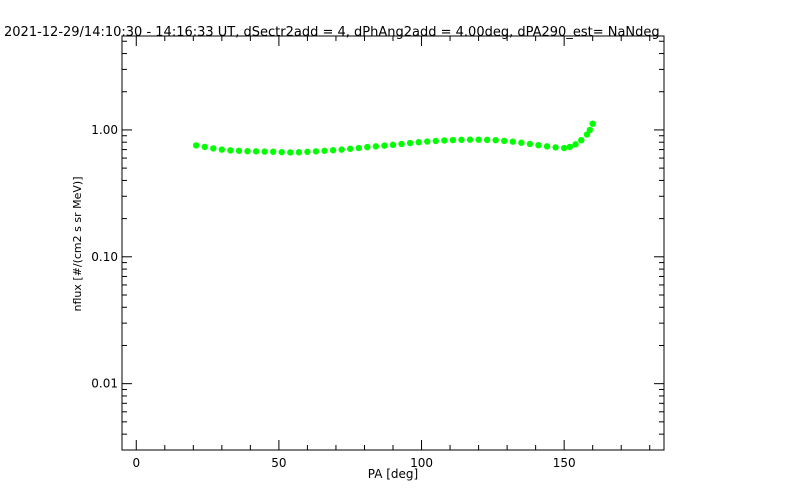  I want to click on y-tick-label: 1.00, so click(104, 130).